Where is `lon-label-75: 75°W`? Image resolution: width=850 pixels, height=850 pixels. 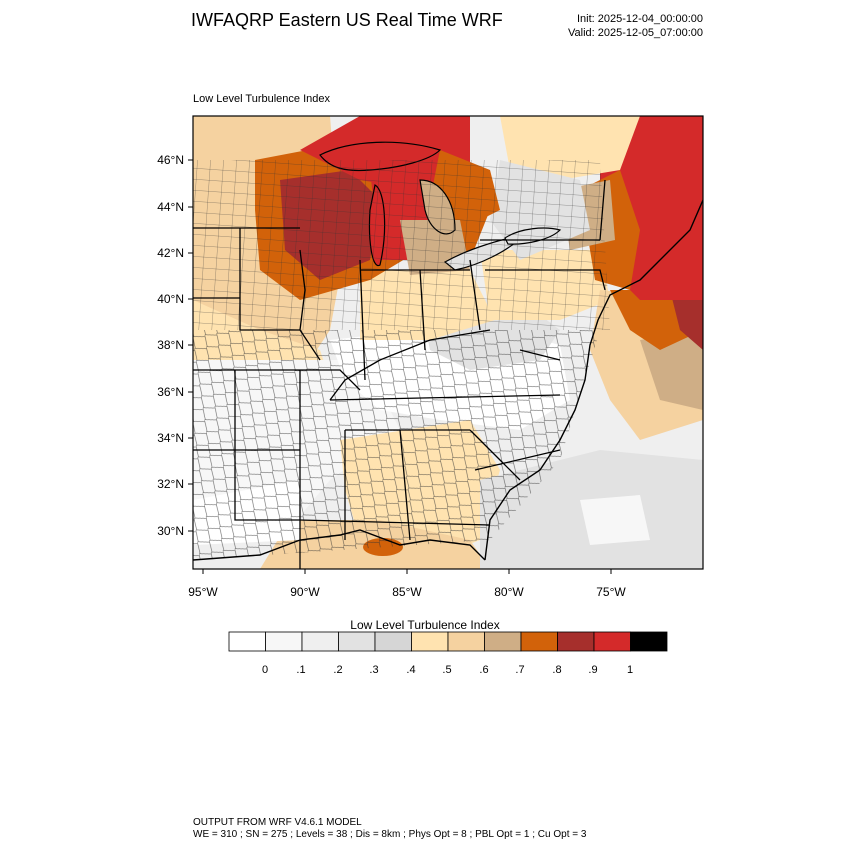
lon-label-75: 75°W is located at coordinates (611, 592).